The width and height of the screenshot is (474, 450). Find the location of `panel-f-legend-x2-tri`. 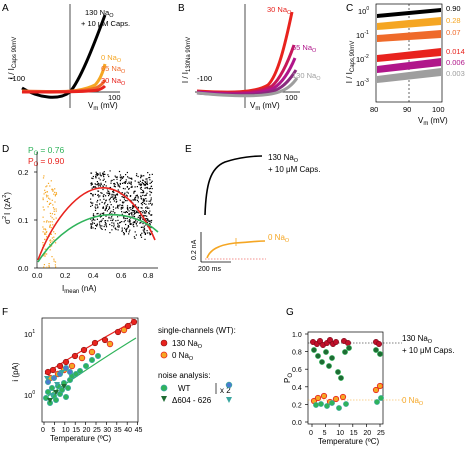

panel-f-legend-x2-tri is located at coordinates (229, 400).